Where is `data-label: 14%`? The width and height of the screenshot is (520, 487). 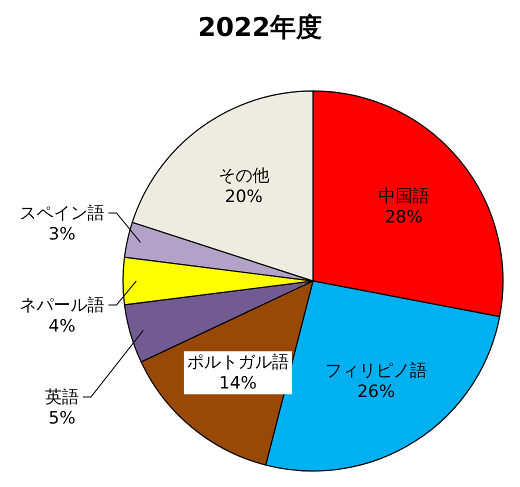 data-label: 14% is located at coordinates (238, 383).